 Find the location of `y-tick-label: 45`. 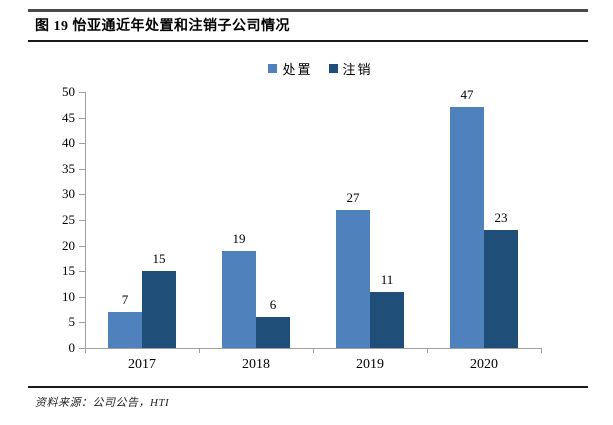

y-tick-label: 45 is located at coordinates (68, 117).